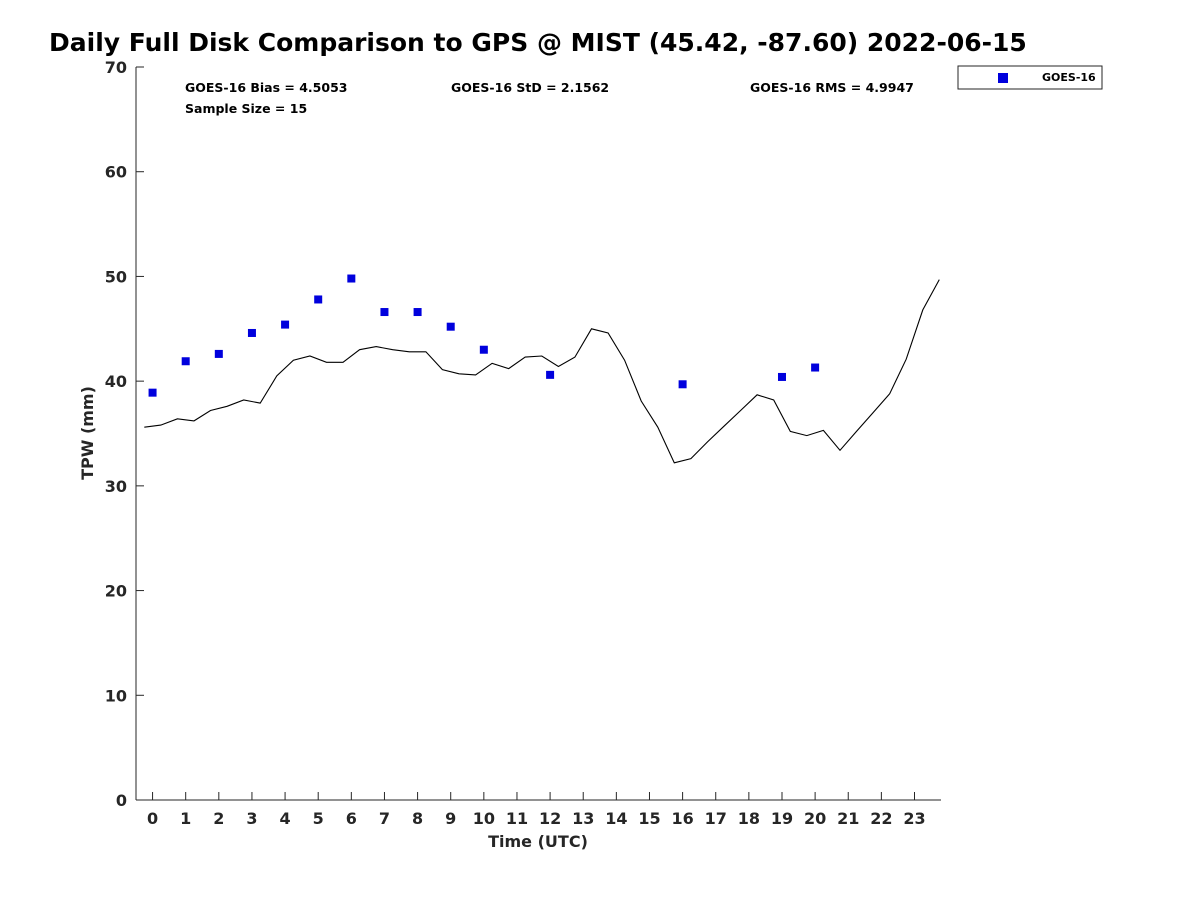 The width and height of the screenshot is (1200, 900). I want to click on x-tick-label: 14, so click(616, 818).